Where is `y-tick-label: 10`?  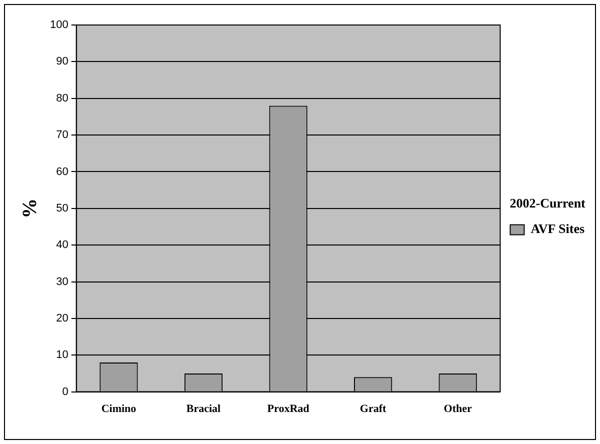
y-tick-label: 10 is located at coordinates (62, 355).